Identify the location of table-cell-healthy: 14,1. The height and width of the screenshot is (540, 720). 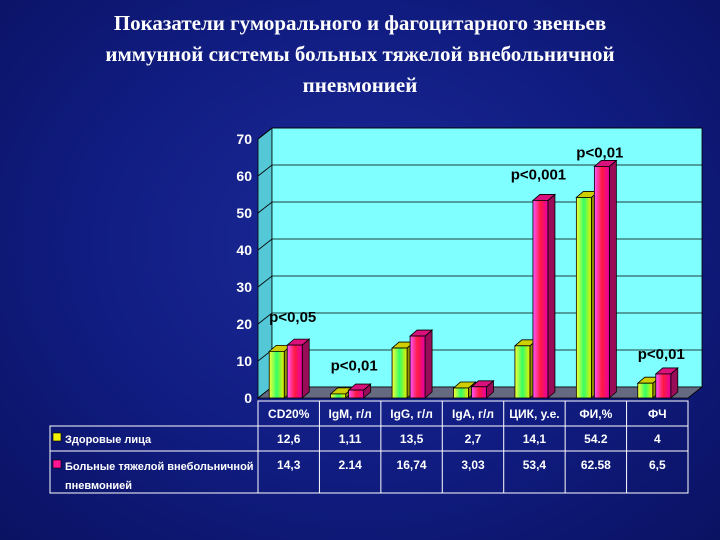
(535, 439).